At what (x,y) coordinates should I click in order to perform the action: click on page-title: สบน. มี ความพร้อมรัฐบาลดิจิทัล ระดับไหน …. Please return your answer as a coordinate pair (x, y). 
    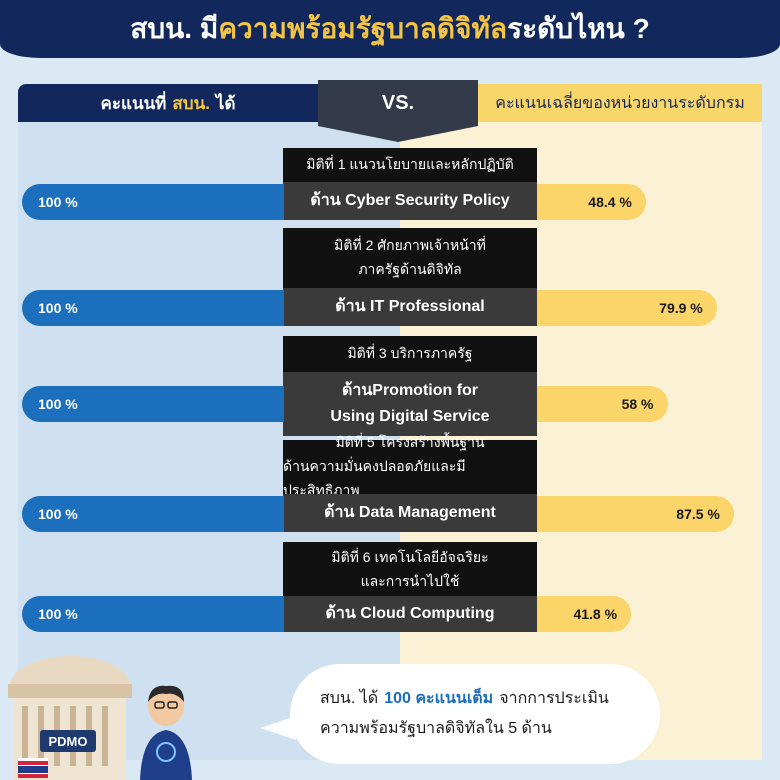
    Looking at the image, I should click on (390, 29).